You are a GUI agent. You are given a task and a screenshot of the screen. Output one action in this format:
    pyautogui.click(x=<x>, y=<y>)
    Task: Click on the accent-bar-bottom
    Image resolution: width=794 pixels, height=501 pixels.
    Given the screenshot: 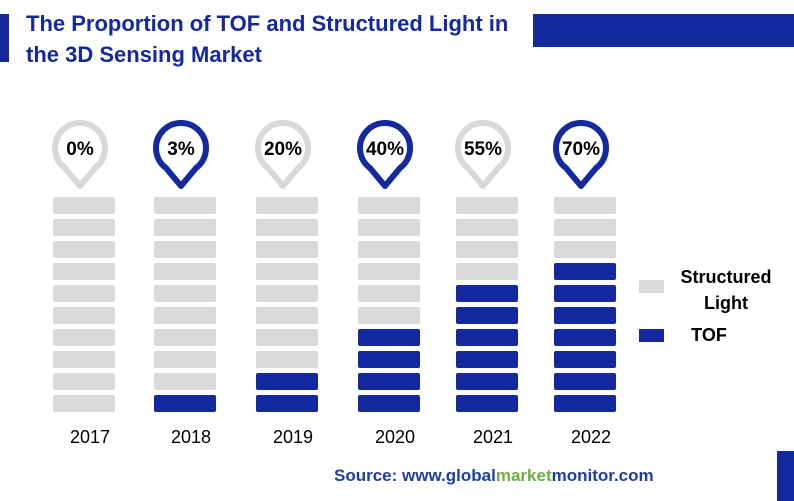 What is the action you would take?
    pyautogui.click(x=785, y=476)
    